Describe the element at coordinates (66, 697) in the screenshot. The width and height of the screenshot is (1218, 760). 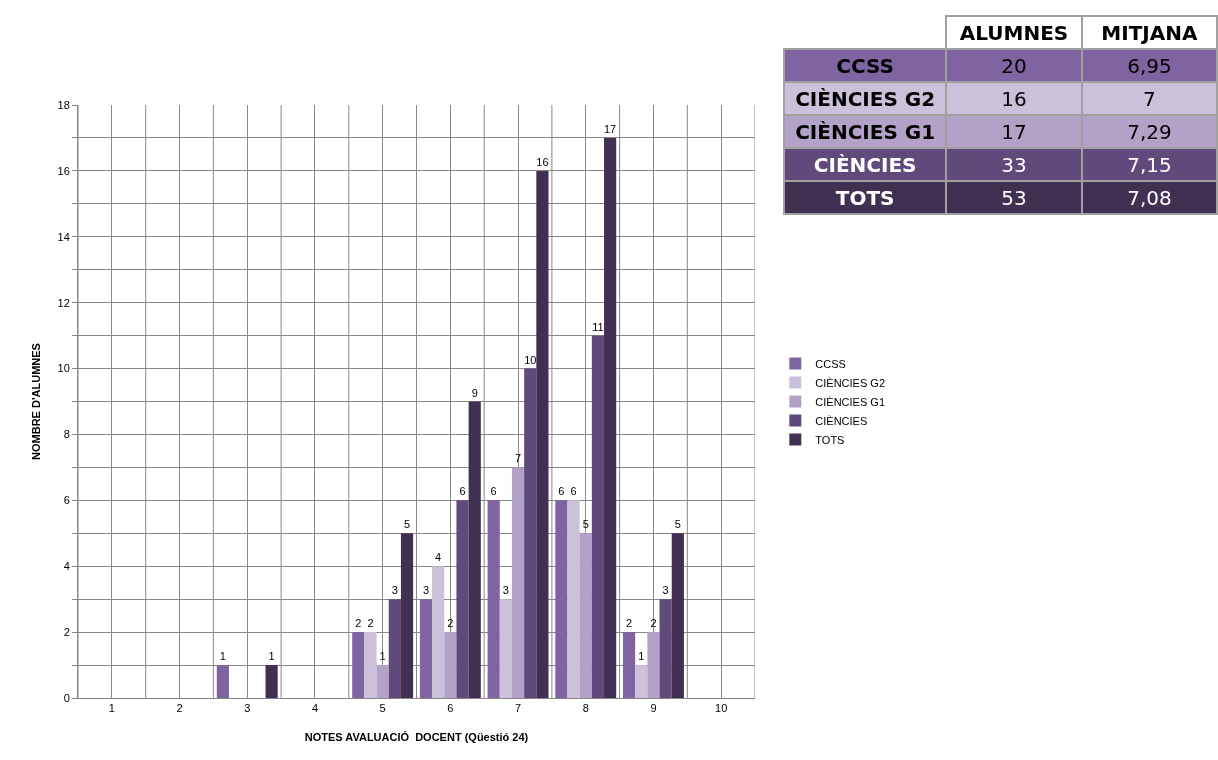
I see `y-tick-label: 0` at that location.